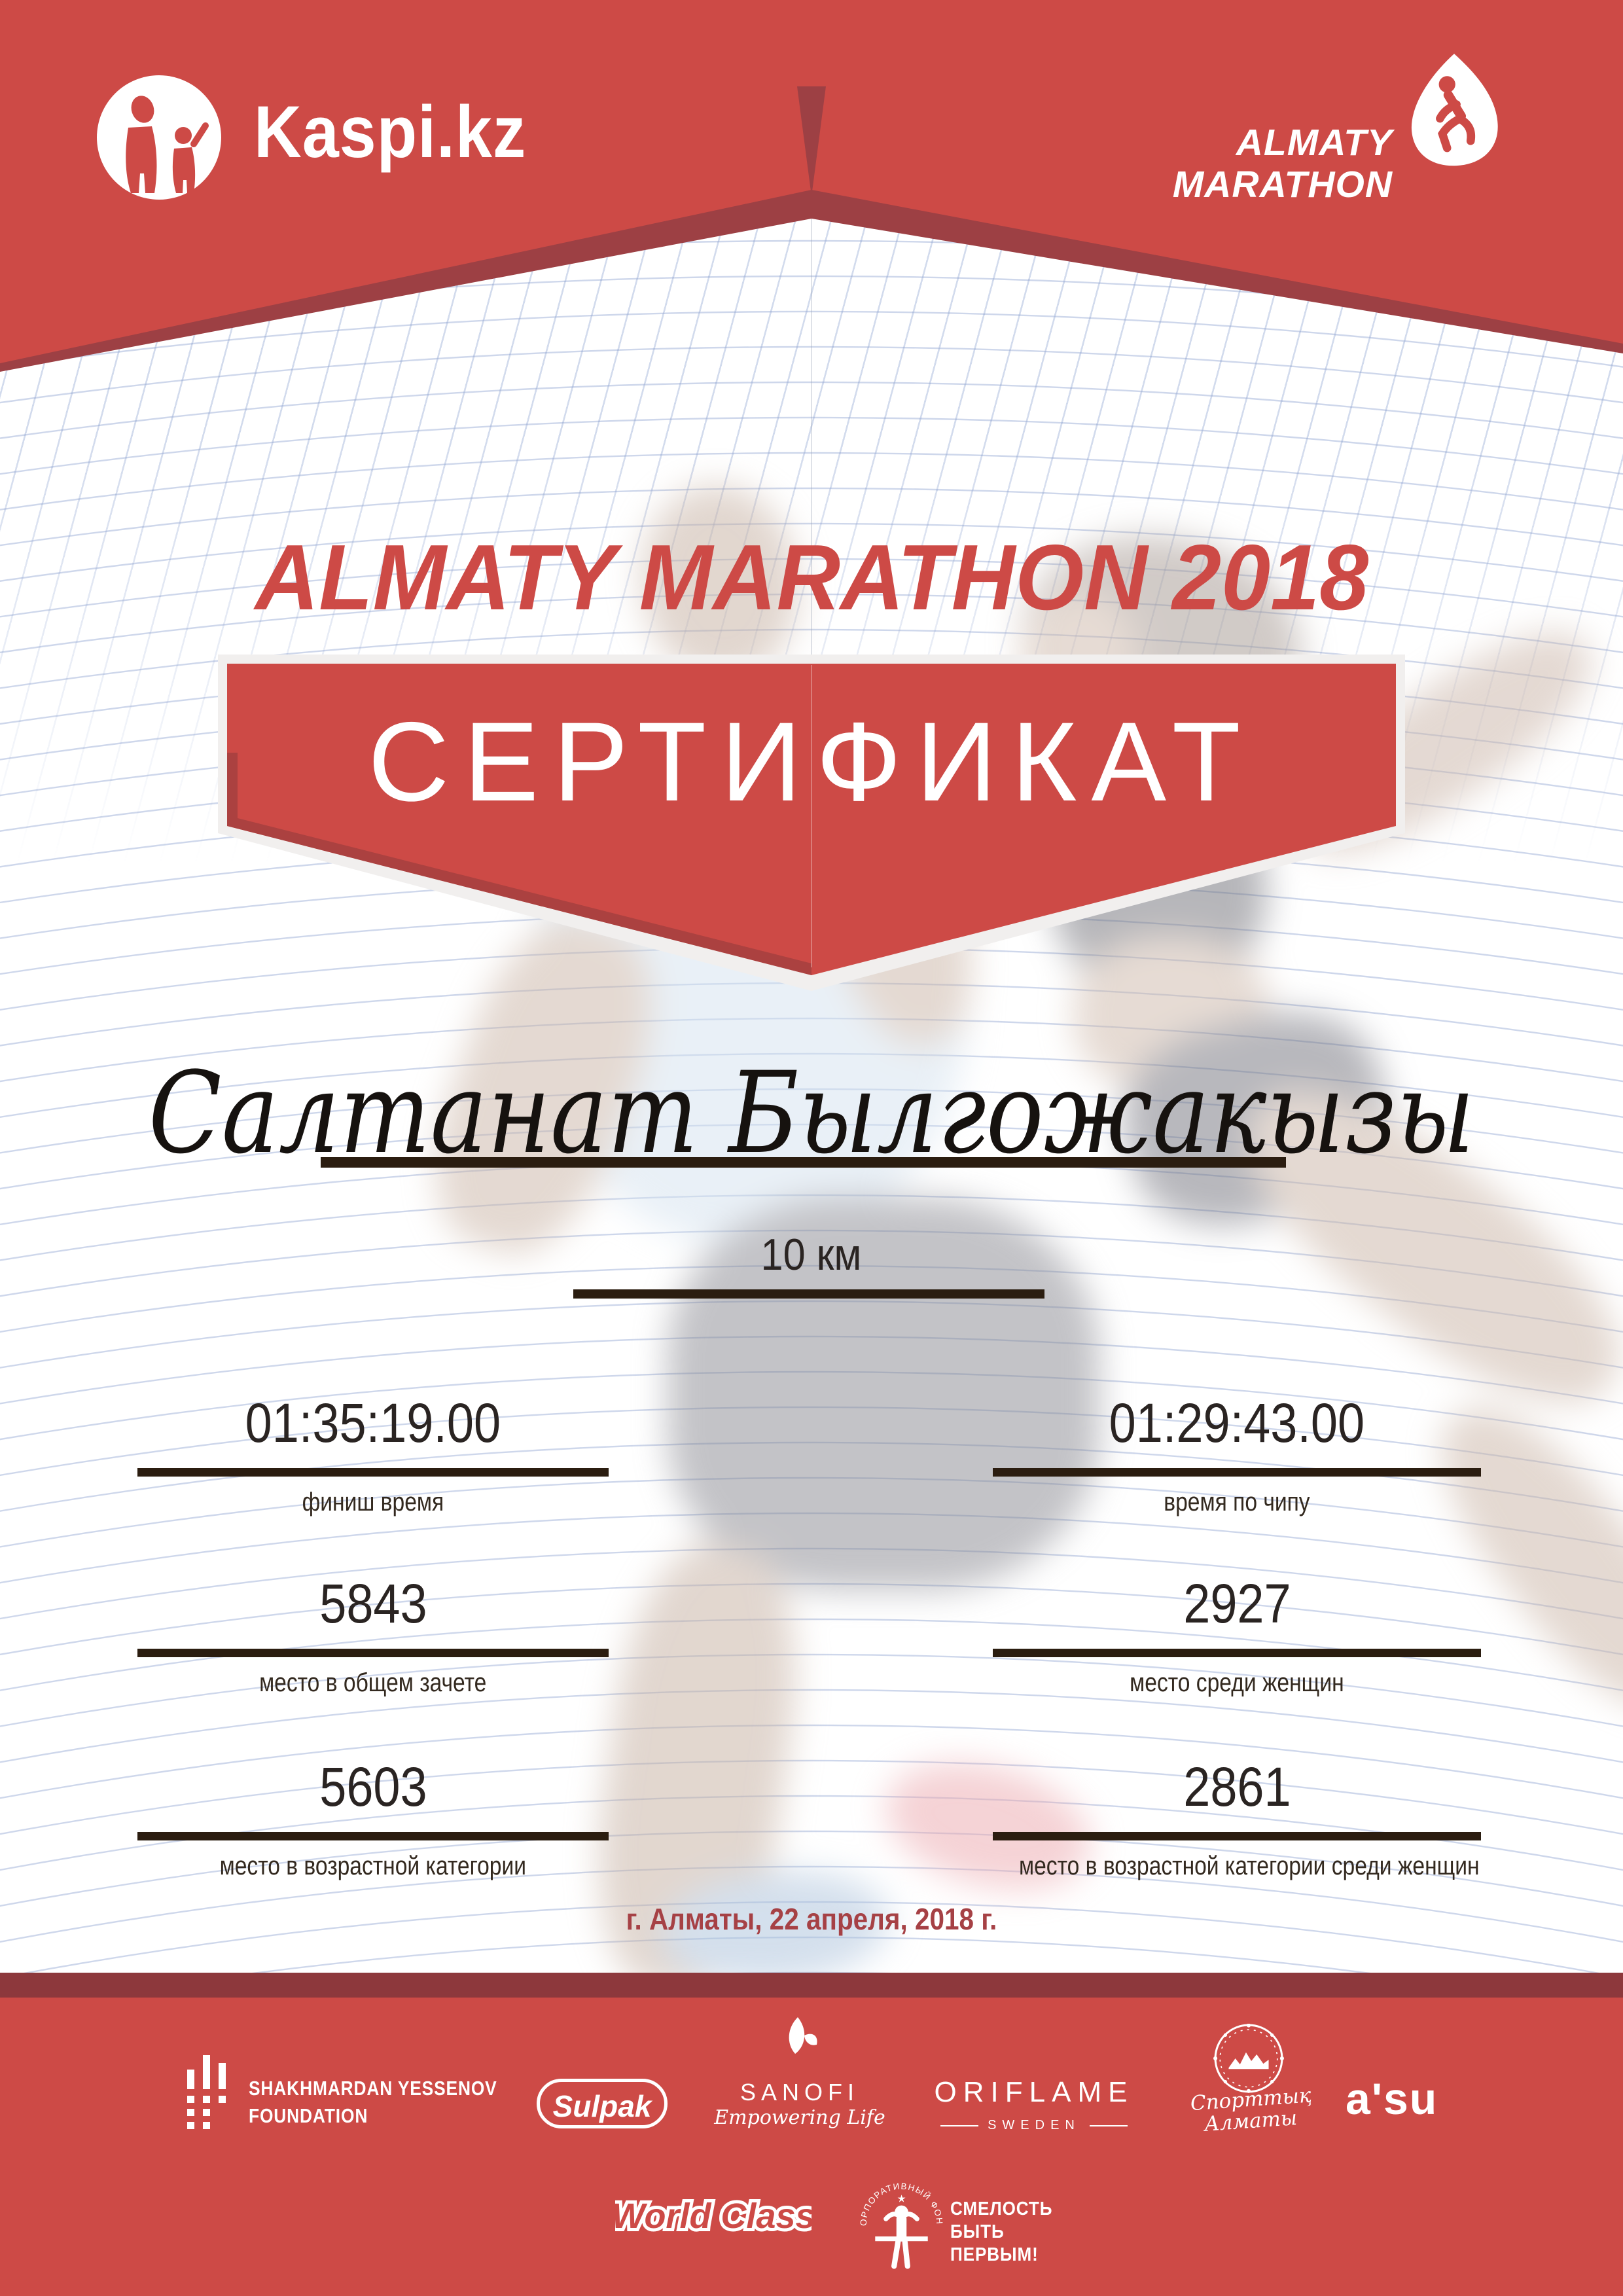 The width and height of the screenshot is (1623, 2296). I want to click on yessenov-line2: FOUNDATION, so click(308, 2115).